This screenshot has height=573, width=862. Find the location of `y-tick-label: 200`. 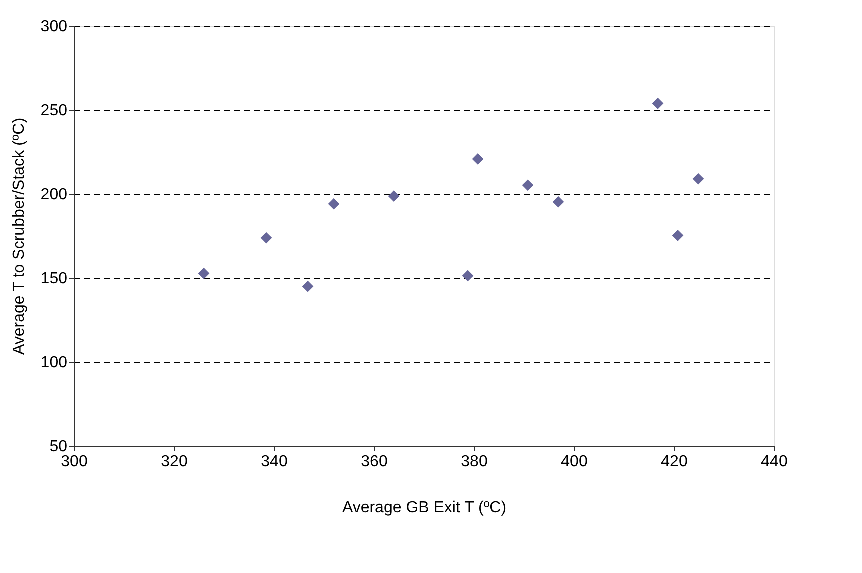

y-tick-label: 200 is located at coordinates (54, 195).